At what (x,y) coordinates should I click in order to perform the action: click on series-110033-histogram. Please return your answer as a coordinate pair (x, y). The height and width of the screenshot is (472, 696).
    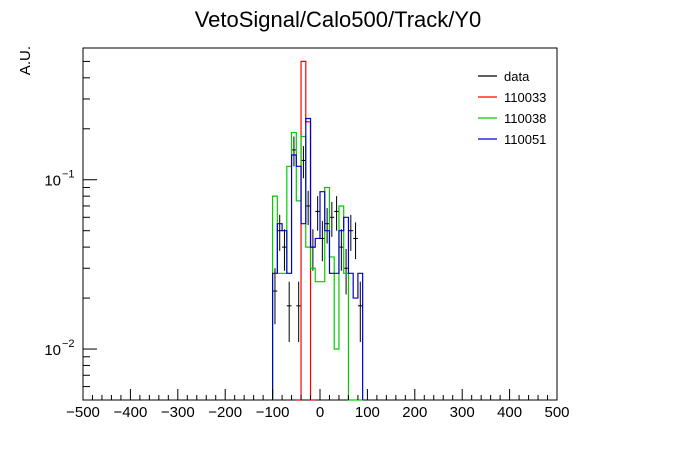
    Looking at the image, I should click on (306, 230).